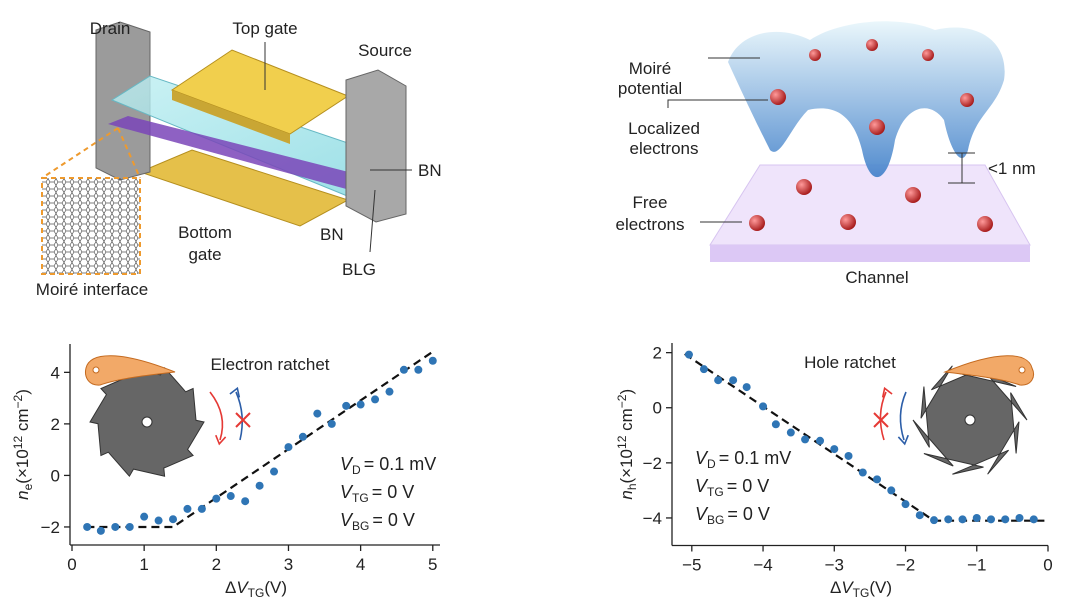 This screenshot has height=608, width=1080. I want to click on label-part: (V), so click(880, 587).